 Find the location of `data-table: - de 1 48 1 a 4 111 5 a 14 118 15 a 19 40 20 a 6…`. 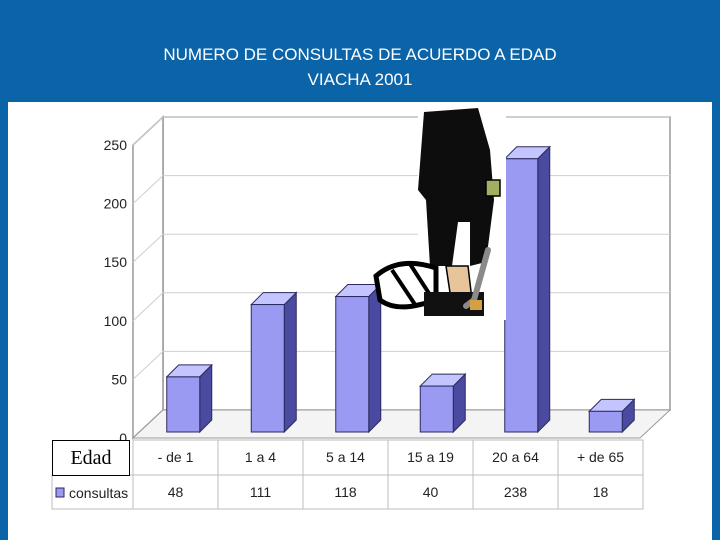

data-table: - de 1 48 1 a 4 111 5 a 14 118 15 a 19 40 20 a 6… is located at coordinates (347, 474).